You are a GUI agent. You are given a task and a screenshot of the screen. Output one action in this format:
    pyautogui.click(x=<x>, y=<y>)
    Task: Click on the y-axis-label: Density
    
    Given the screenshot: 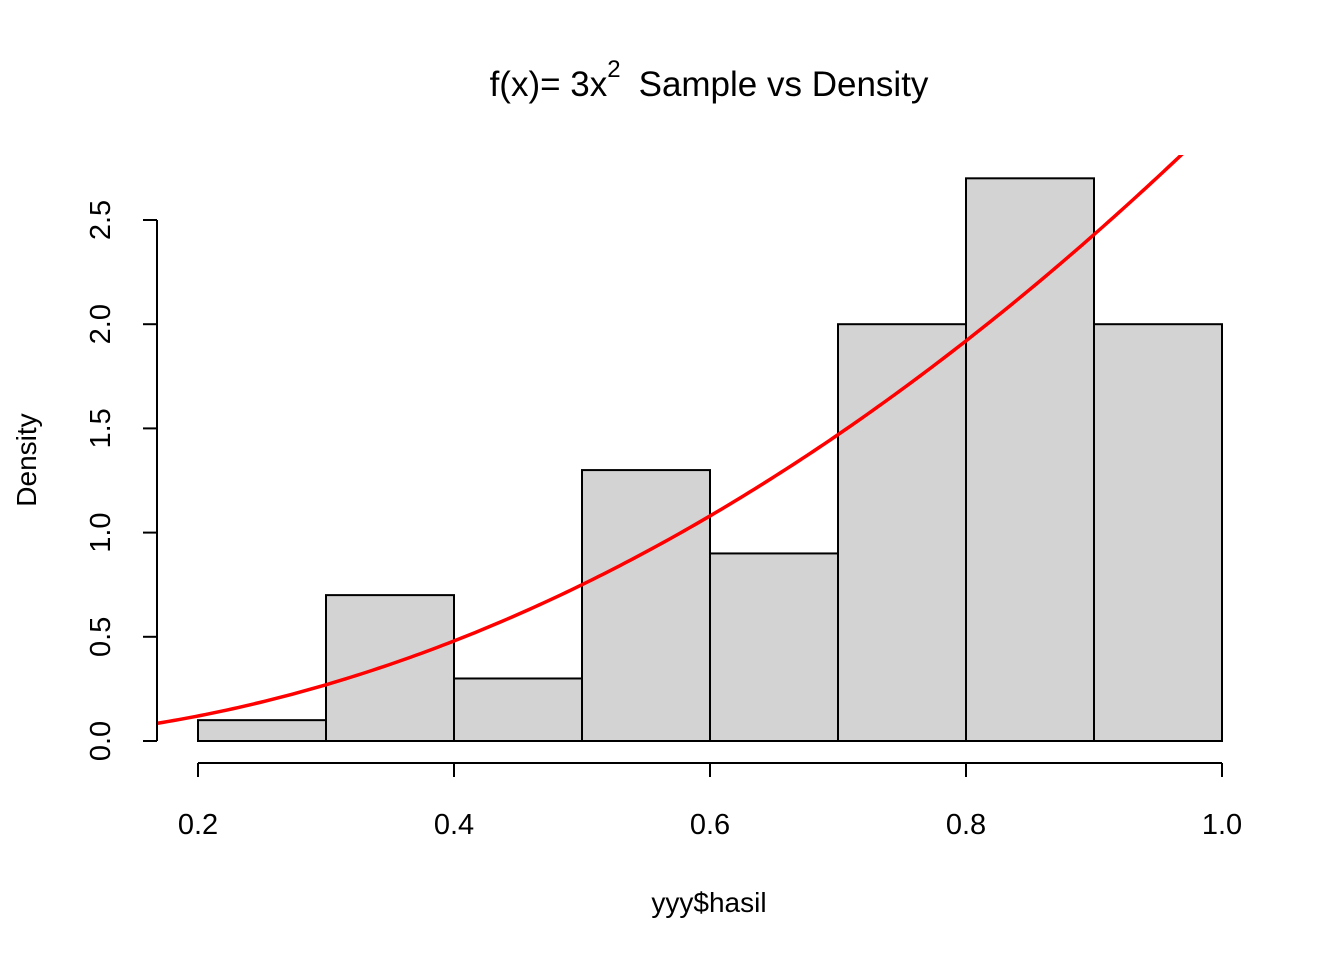 What is the action you would take?
    pyautogui.click(x=26, y=459)
    